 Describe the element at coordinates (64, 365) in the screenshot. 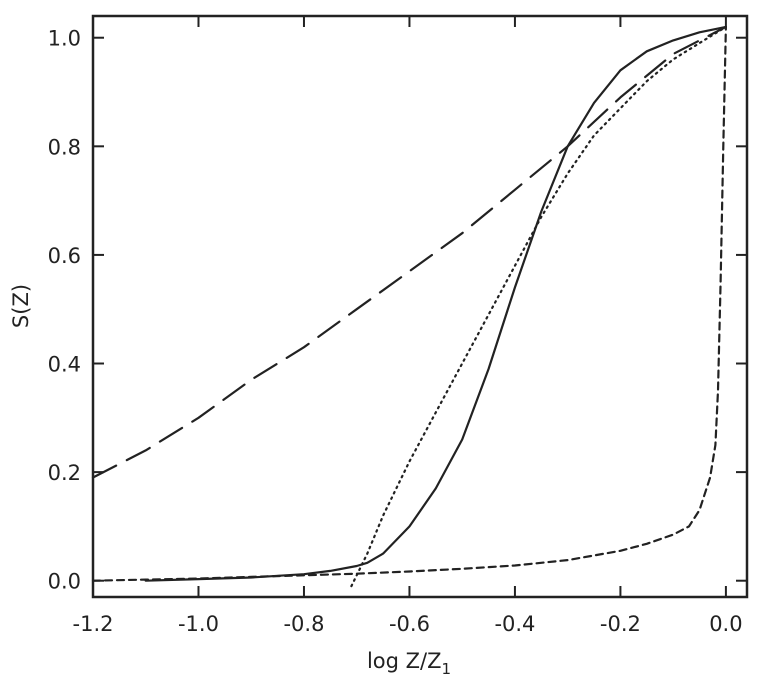

I see `y-tick-label-2: 0.4` at that location.